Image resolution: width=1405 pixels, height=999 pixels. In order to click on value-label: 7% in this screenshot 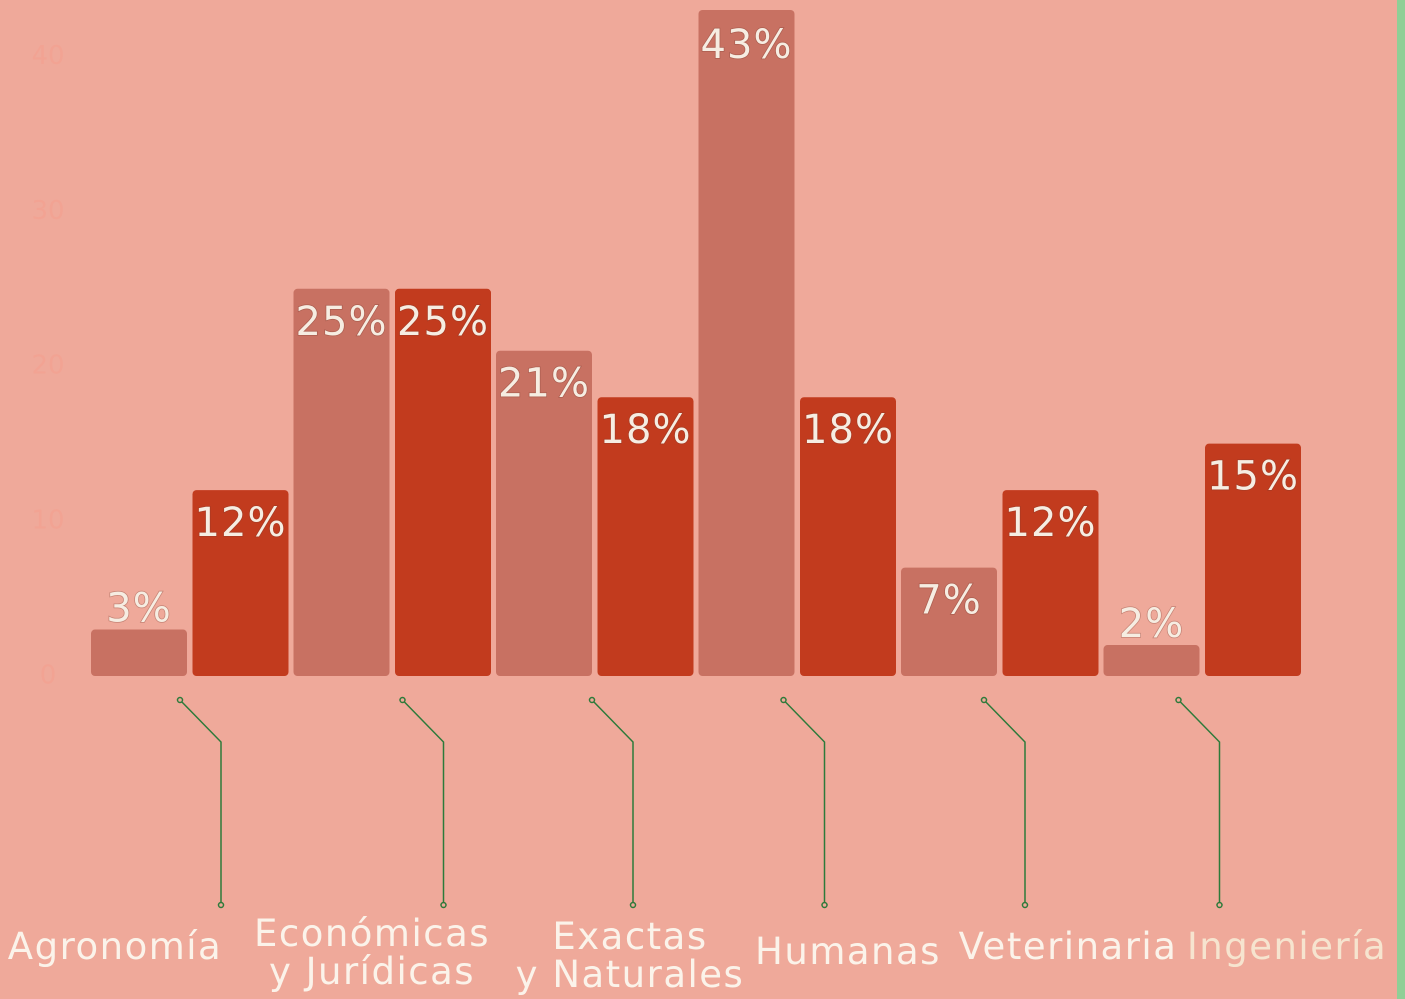, I will do `click(948, 601)`.